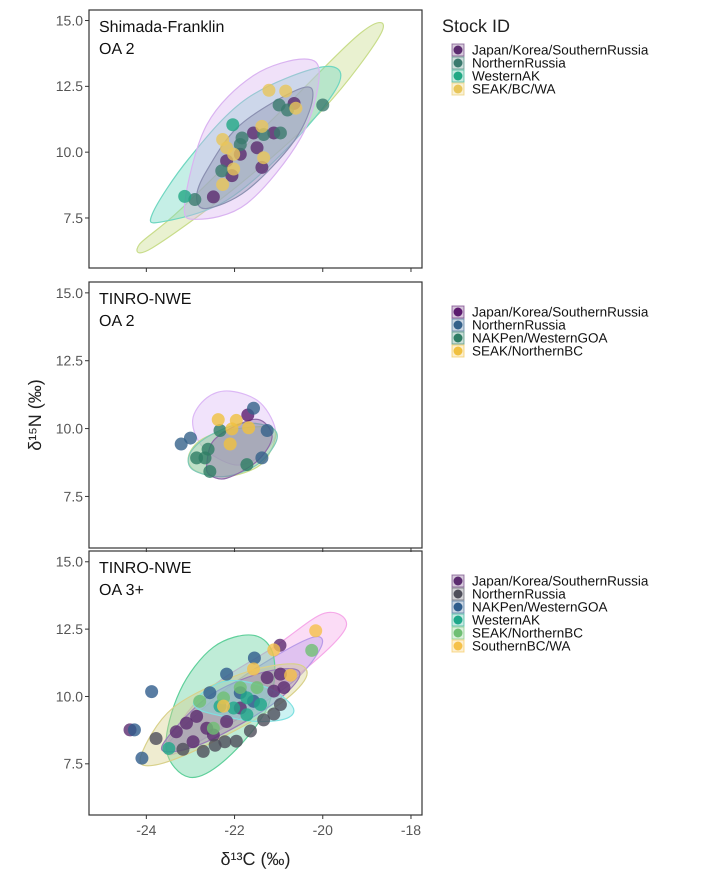 The image size is (704, 869). Describe the element at coordinates (255, 859) in the screenshot. I see `x-axis-title: δ¹³C (‰)` at that location.